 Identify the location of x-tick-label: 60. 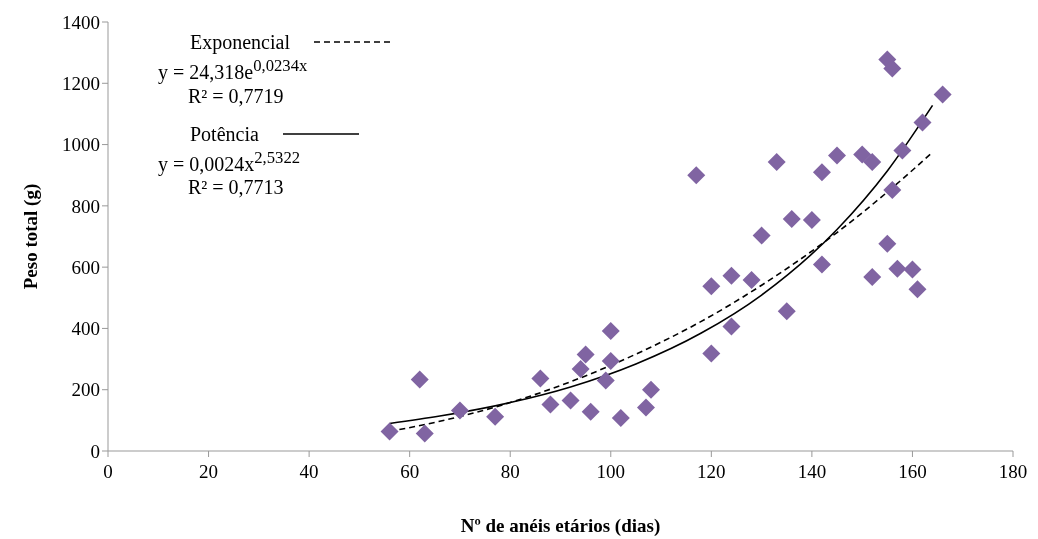
(410, 472).